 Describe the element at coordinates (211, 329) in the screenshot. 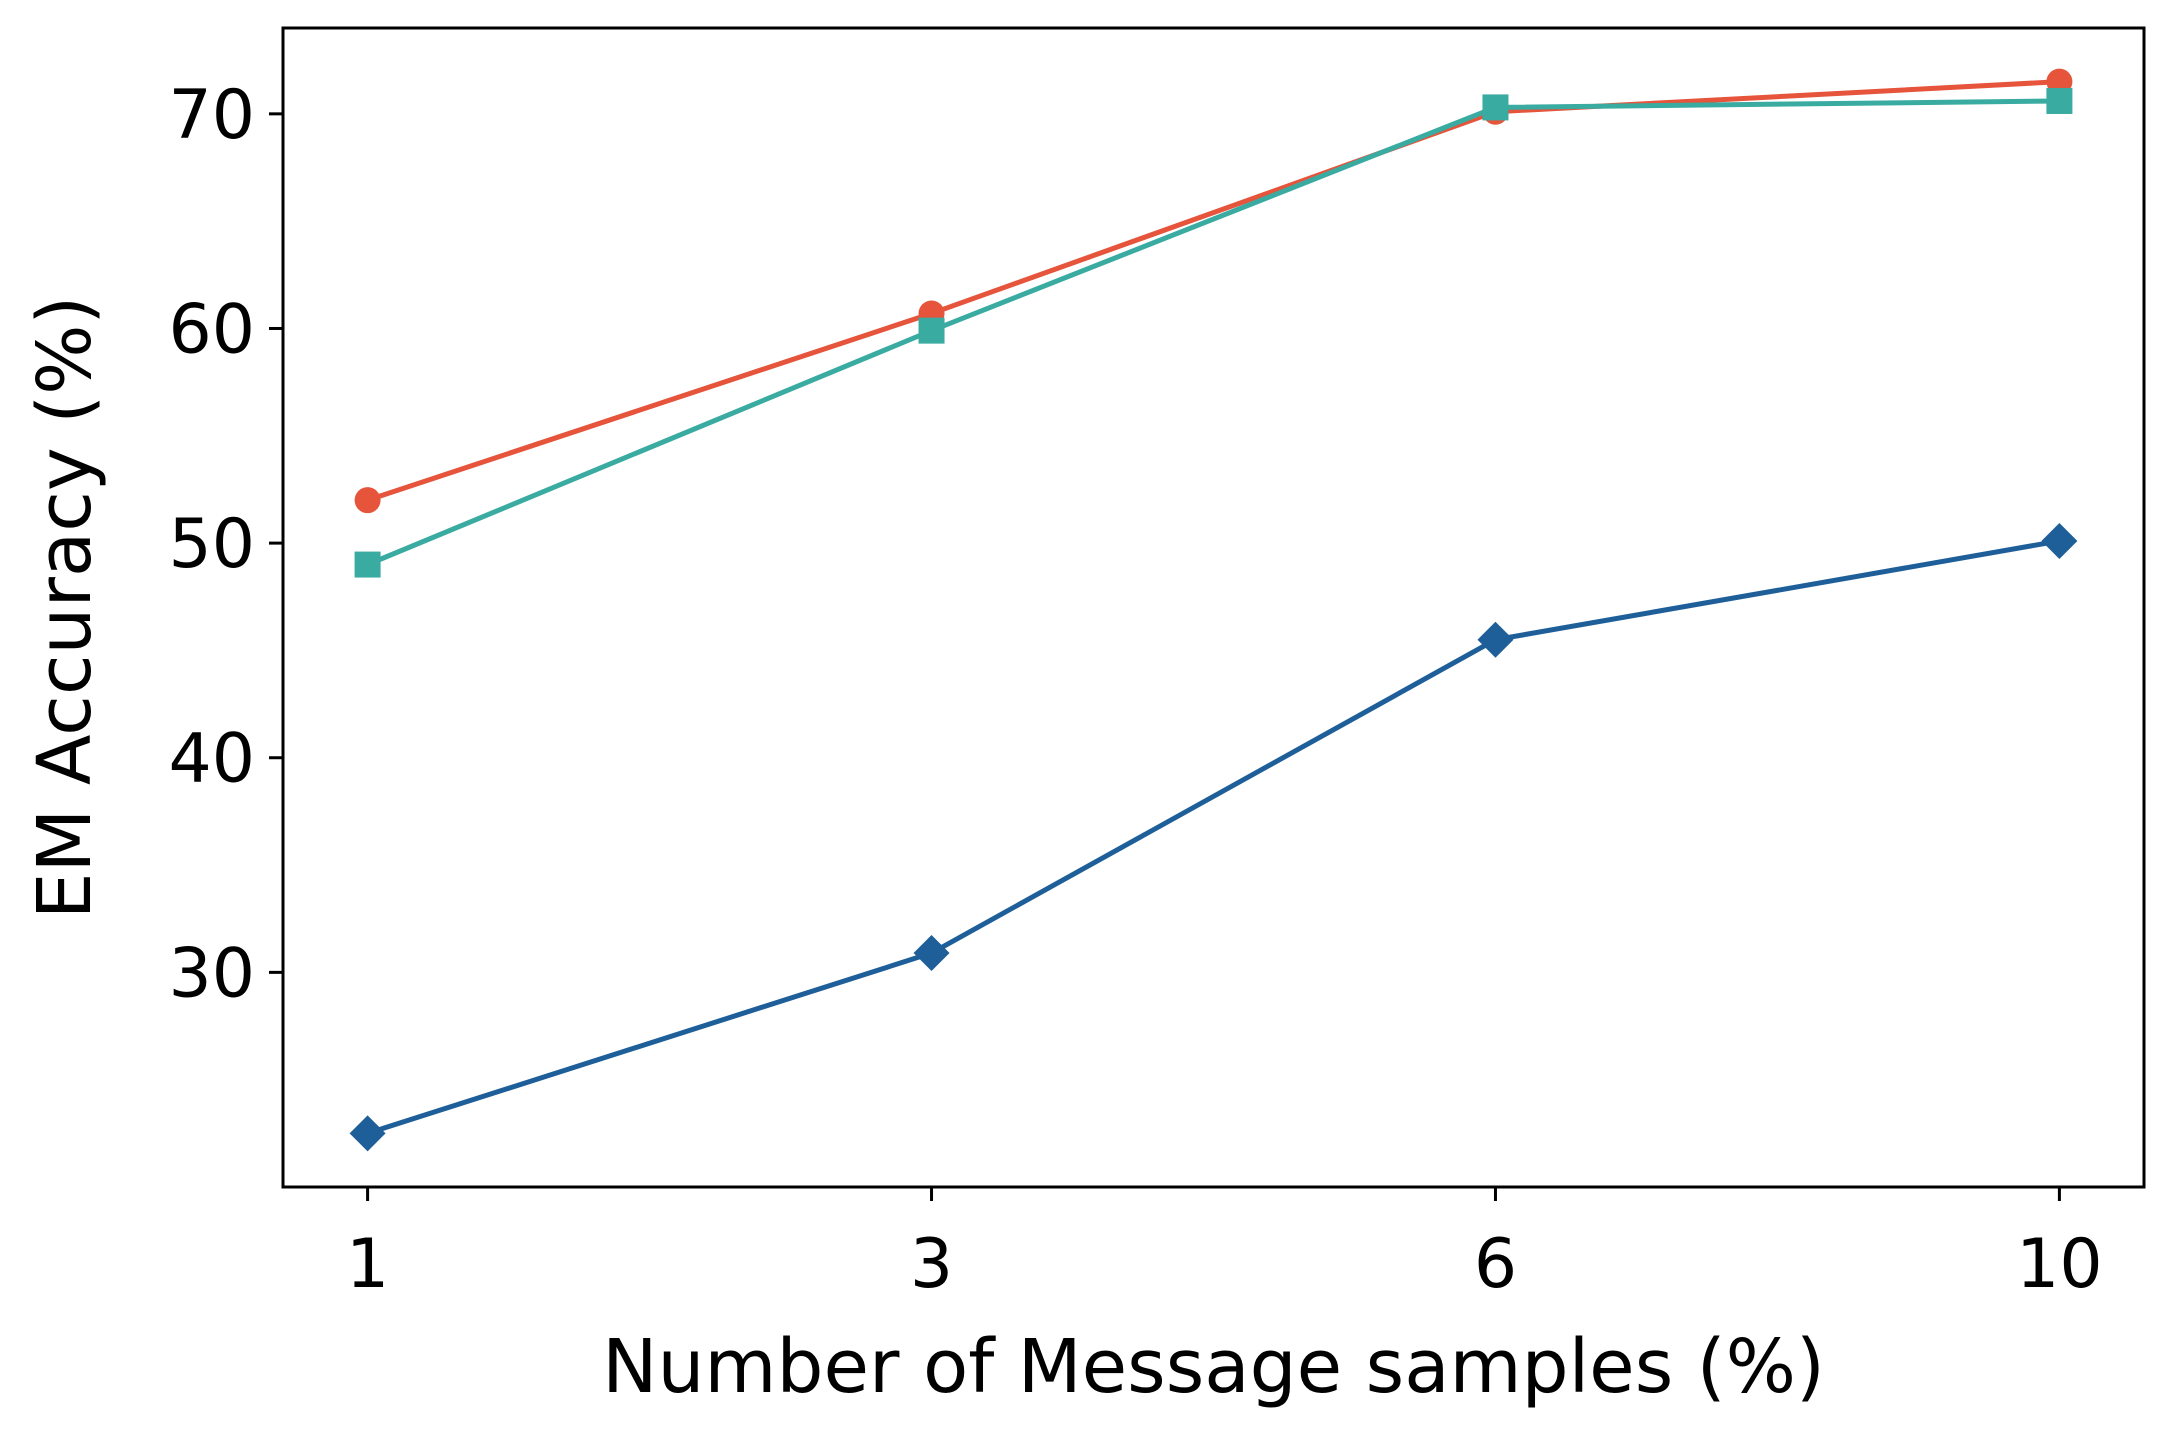

I see `y-tick-label: 60` at that location.